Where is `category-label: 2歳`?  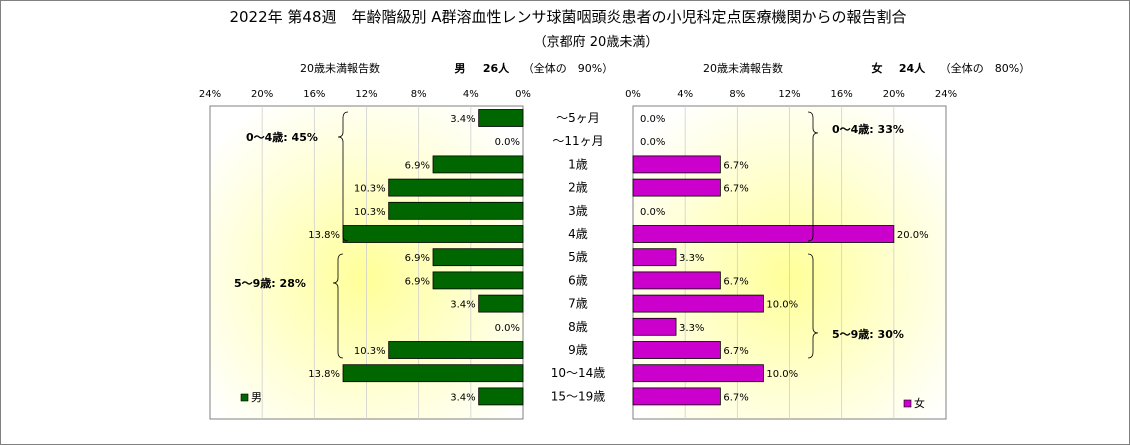 category-label: 2歳 is located at coordinates (578, 188).